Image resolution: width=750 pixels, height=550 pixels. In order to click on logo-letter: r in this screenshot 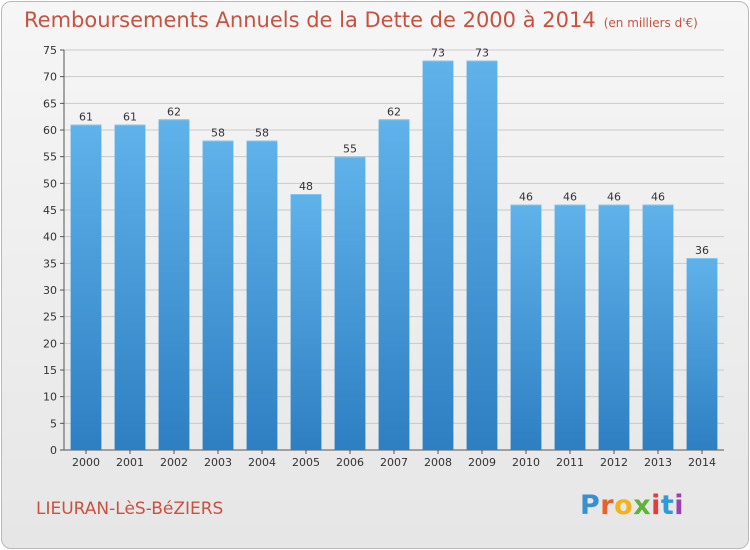, I will do `click(607, 505)`.